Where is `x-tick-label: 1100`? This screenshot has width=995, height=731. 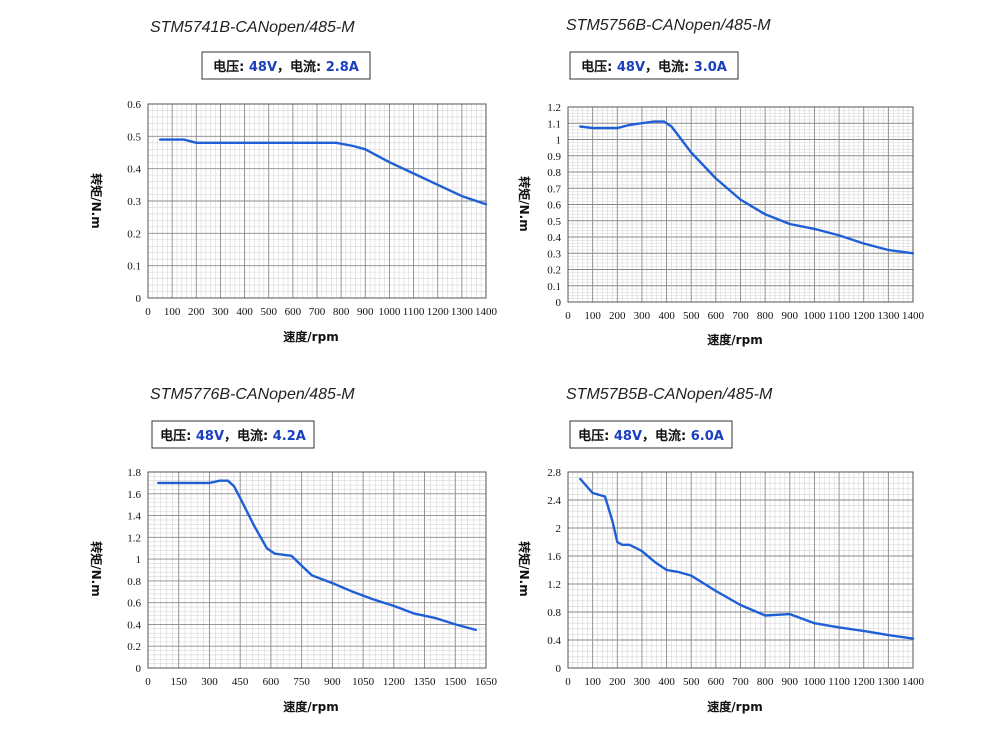
x-tick-label: 1100 is located at coordinates (839, 316).